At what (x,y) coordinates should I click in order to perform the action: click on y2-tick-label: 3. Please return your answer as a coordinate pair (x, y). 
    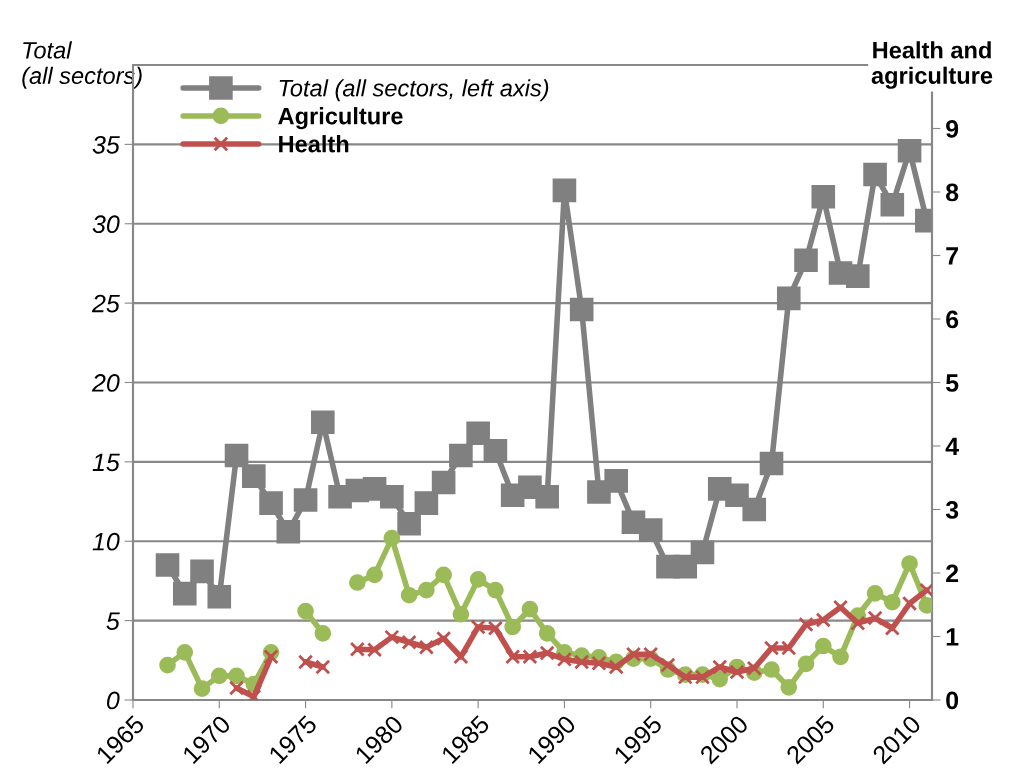
    Looking at the image, I should click on (952, 510).